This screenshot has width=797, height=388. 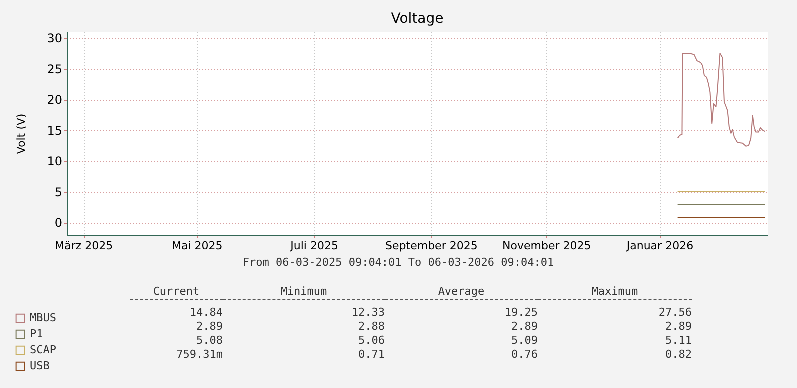 What do you see at coordinates (371, 341) in the screenshot?
I see `text: 5.06` at bounding box center [371, 341].